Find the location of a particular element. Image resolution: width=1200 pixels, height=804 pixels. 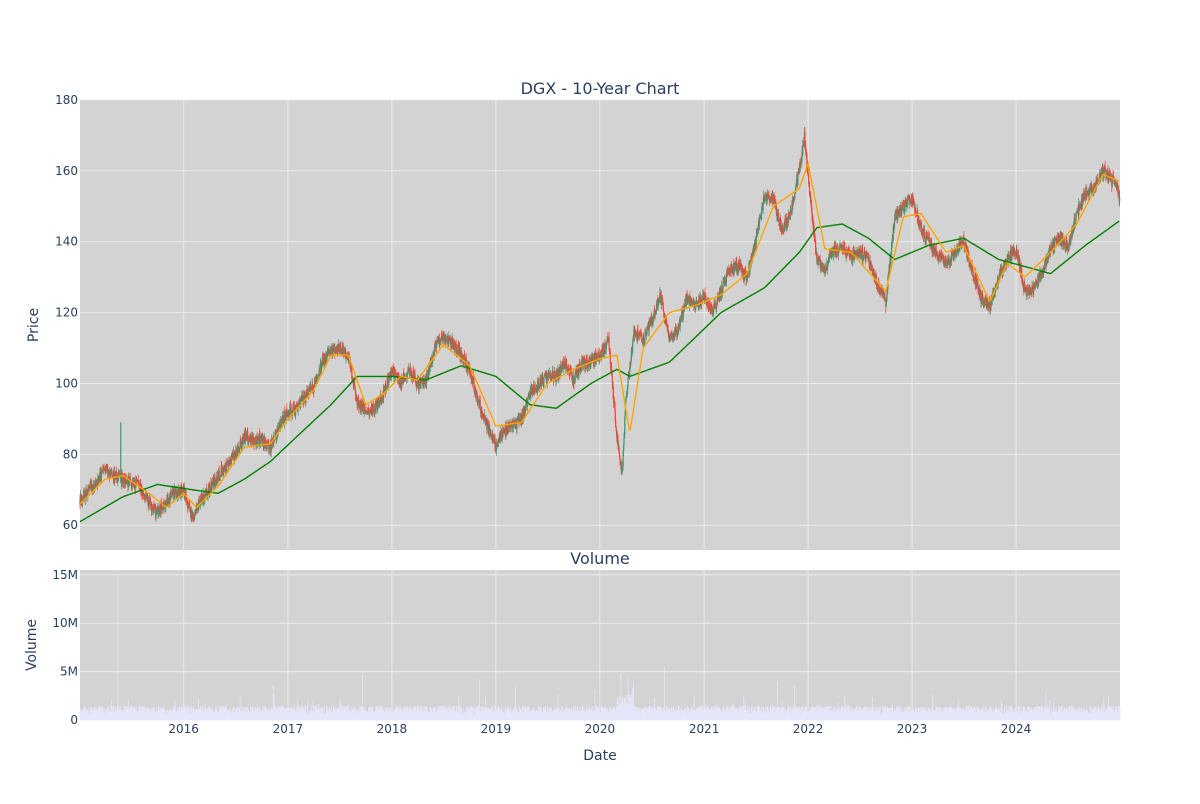

x-tick-label: 2018 is located at coordinates (392, 729).